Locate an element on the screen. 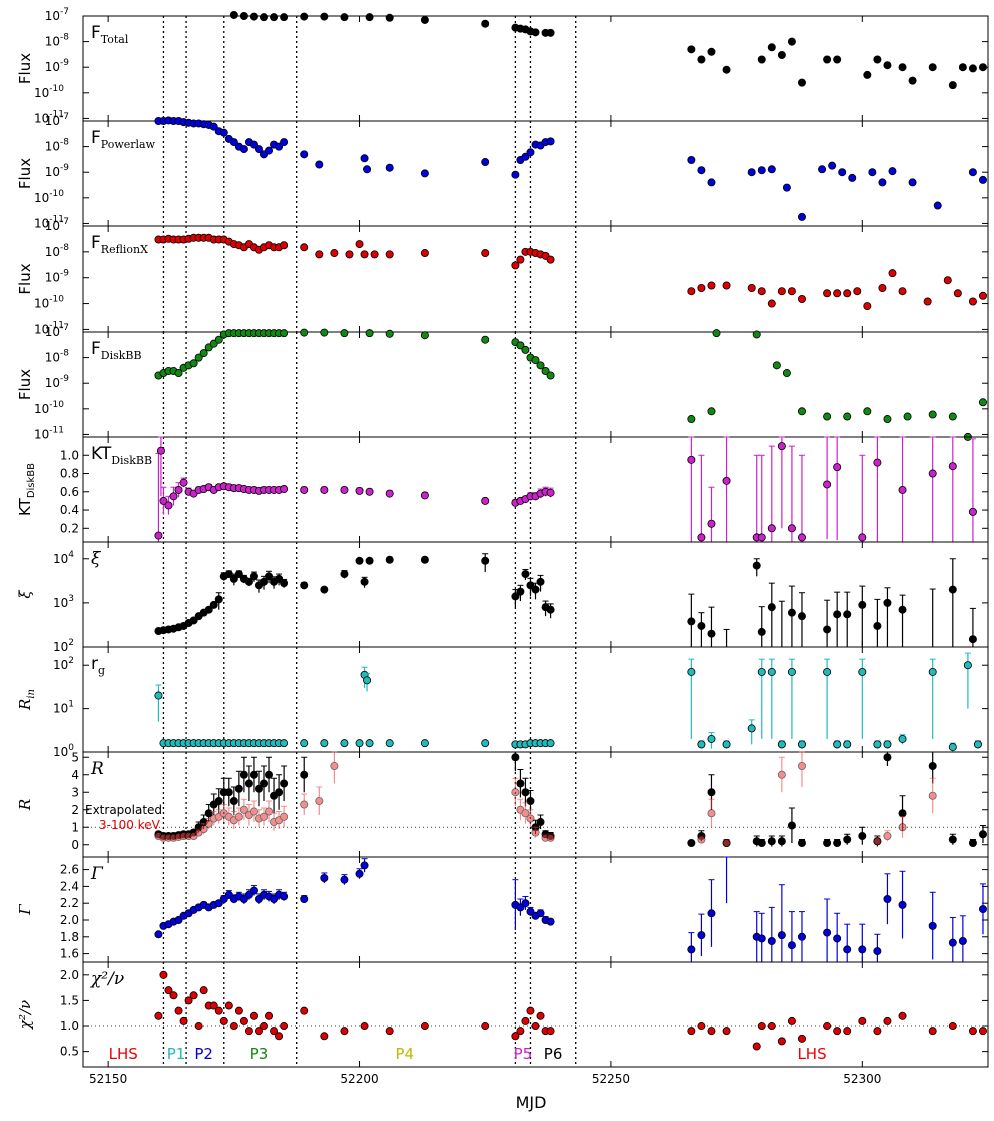 This screenshot has height=1121, width=994. panel-label: R is located at coordinates (97, 769).